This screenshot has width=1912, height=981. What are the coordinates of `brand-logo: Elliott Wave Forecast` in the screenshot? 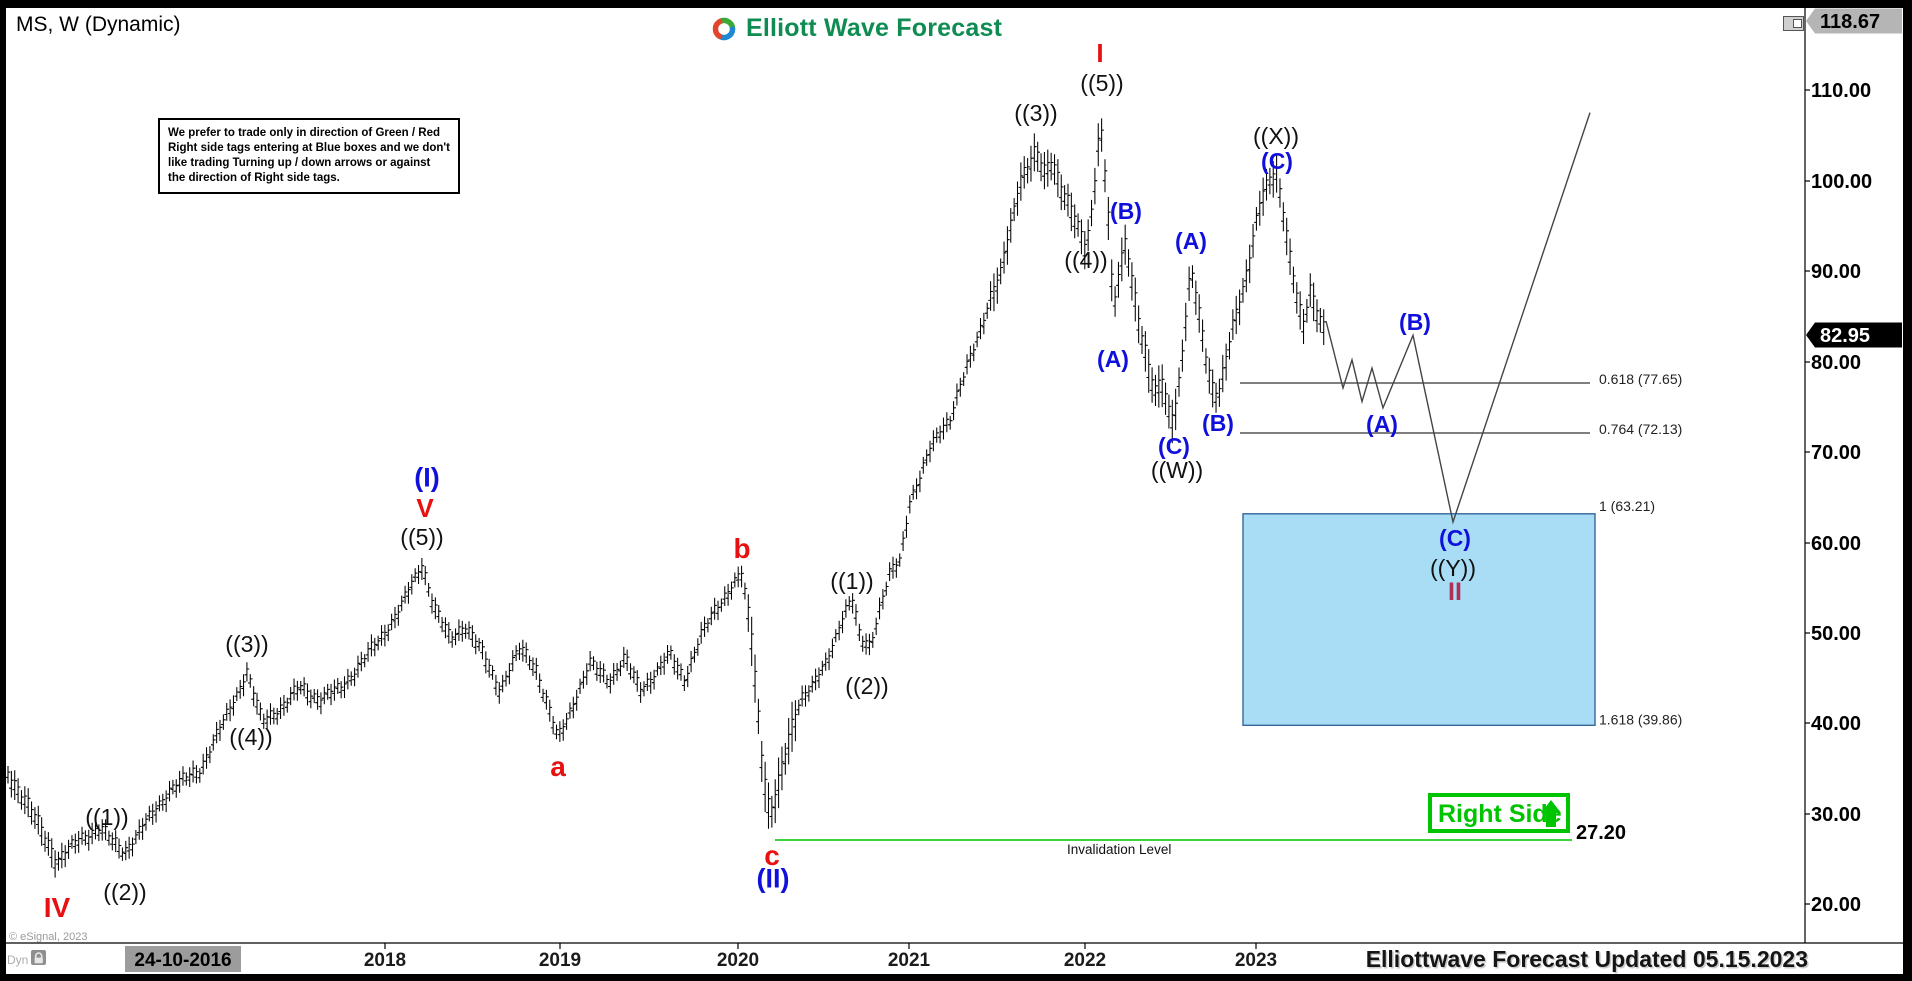 It's located at (856, 28).